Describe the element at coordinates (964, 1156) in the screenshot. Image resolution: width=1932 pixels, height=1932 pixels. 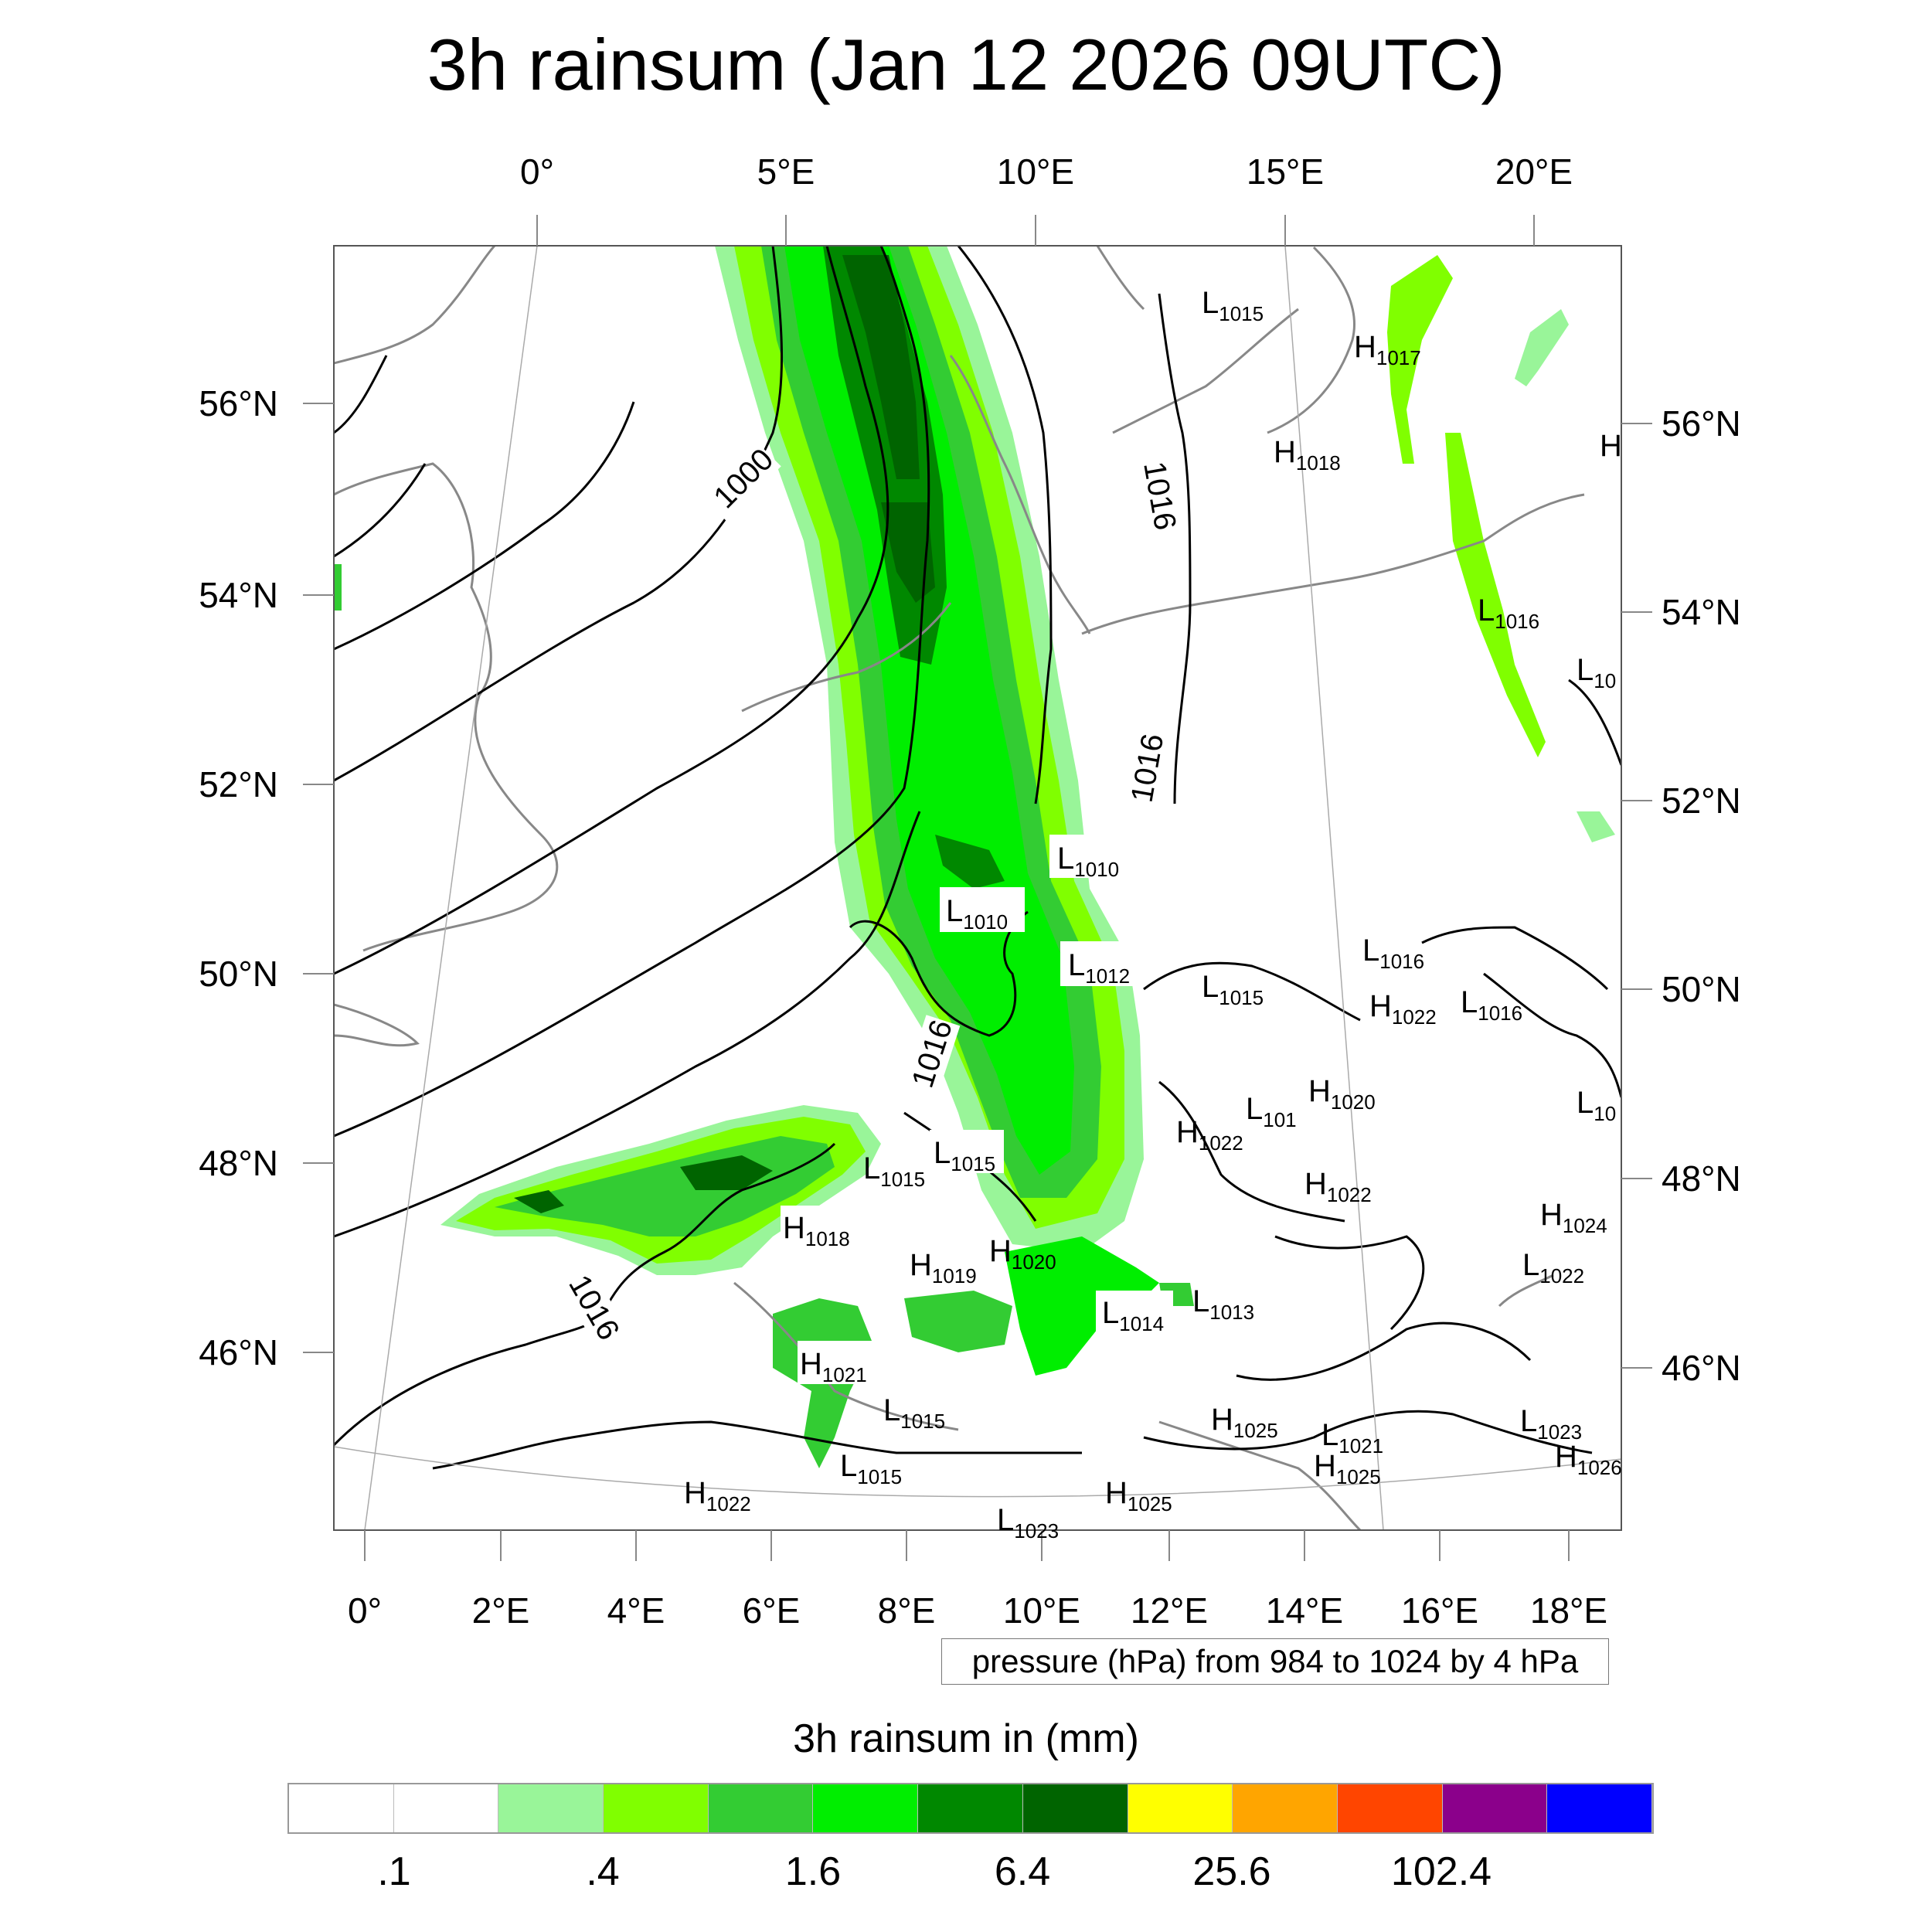
I see `svg-text: L1015` at that location.